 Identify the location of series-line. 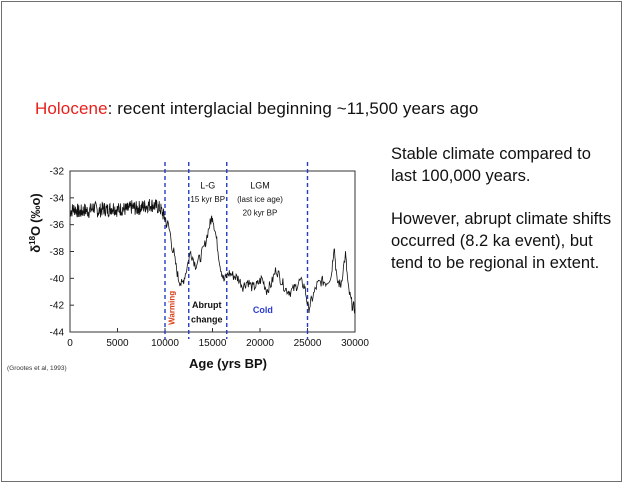
(212, 256).